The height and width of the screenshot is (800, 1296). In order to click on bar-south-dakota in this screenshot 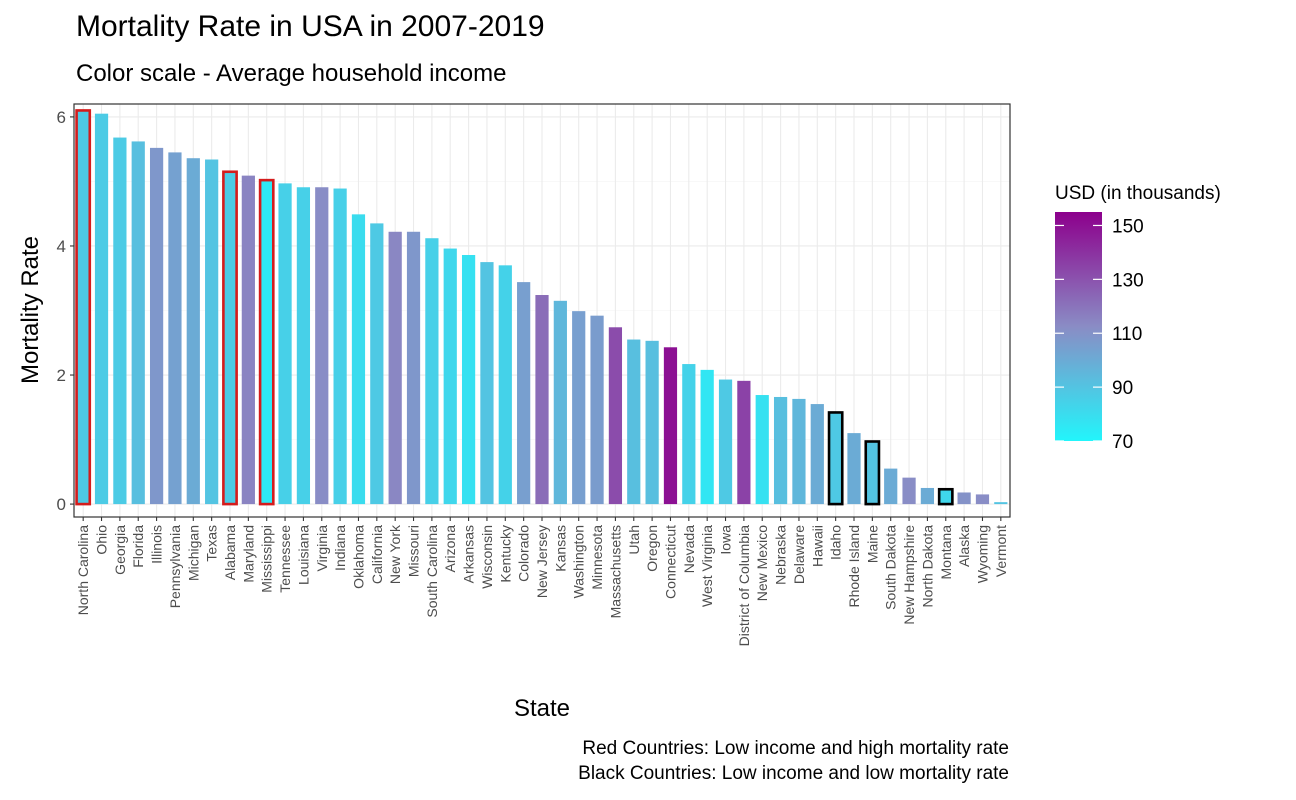, I will do `click(891, 486)`.